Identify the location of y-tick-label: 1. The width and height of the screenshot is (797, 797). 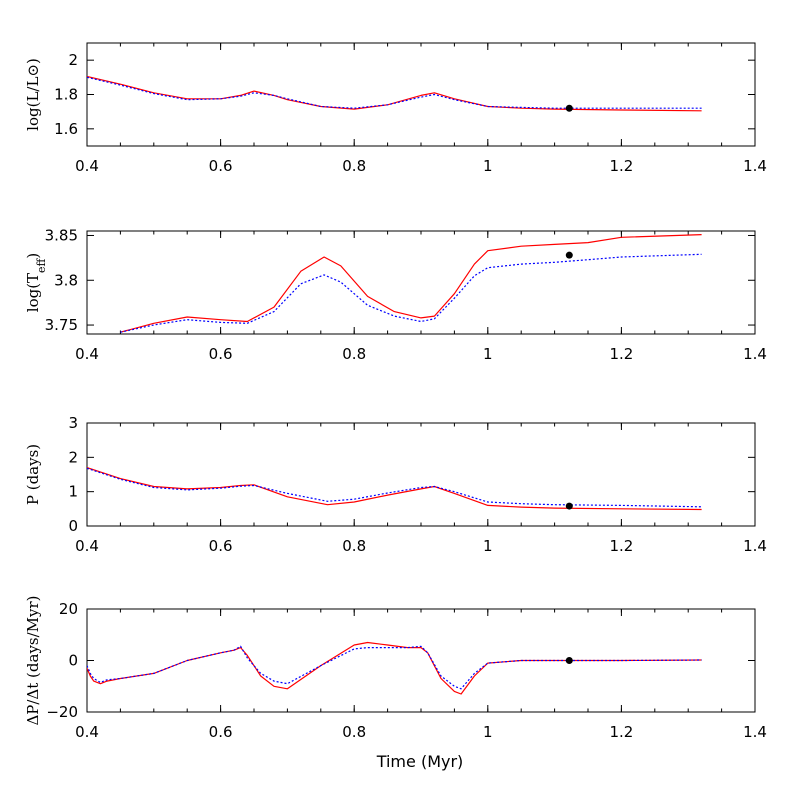
(73, 492).